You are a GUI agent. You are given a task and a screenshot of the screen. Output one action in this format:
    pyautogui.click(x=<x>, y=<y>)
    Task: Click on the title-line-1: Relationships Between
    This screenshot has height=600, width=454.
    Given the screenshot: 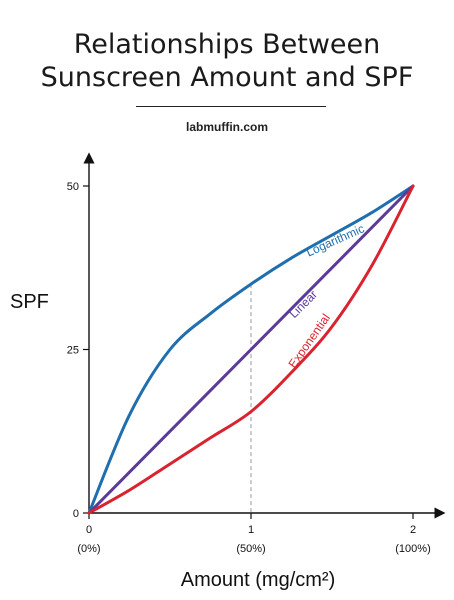 What is the action you would take?
    pyautogui.click(x=227, y=44)
    